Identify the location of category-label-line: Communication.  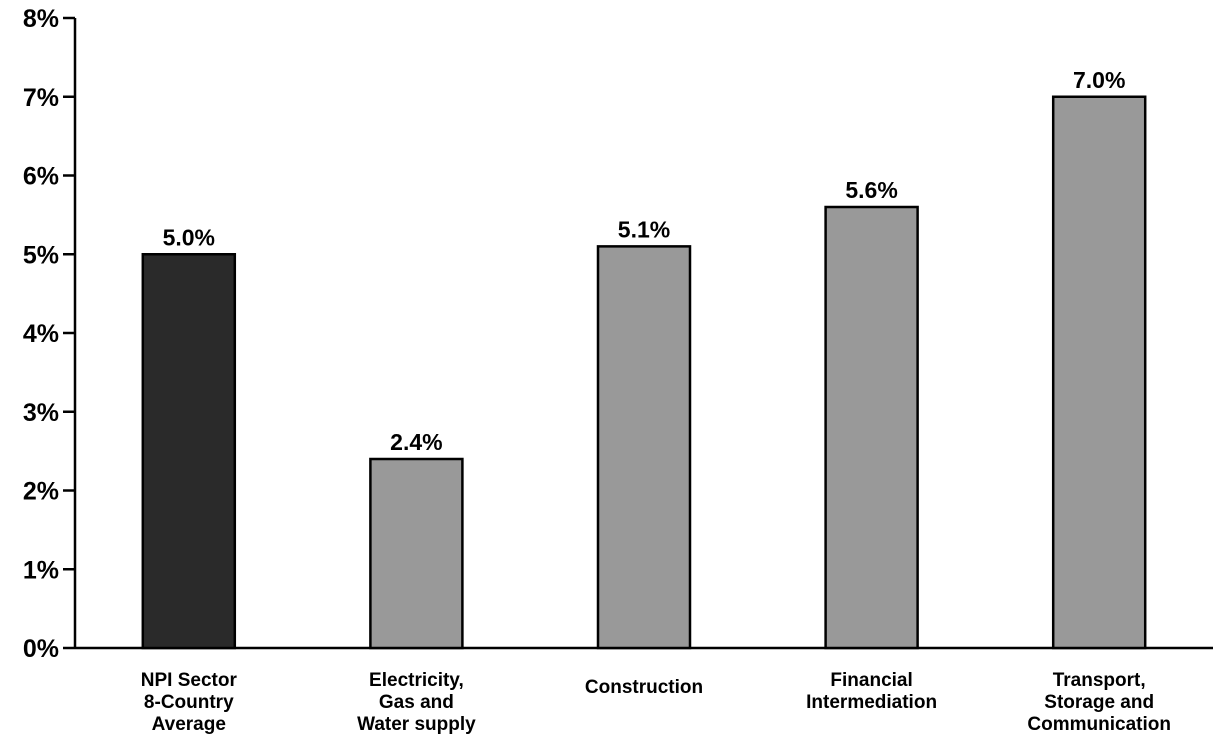
(1099, 724).